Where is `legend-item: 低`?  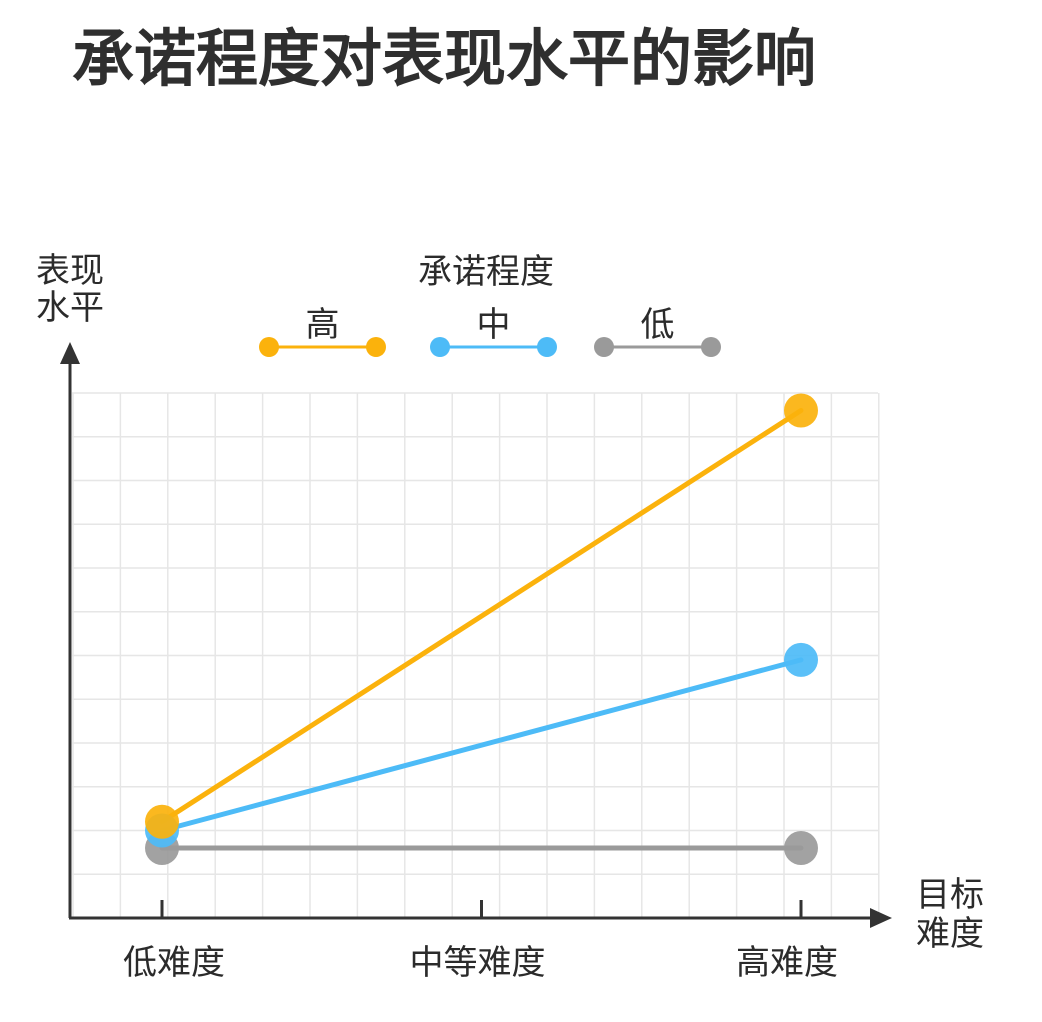
legend-item: 低 is located at coordinates (657, 331).